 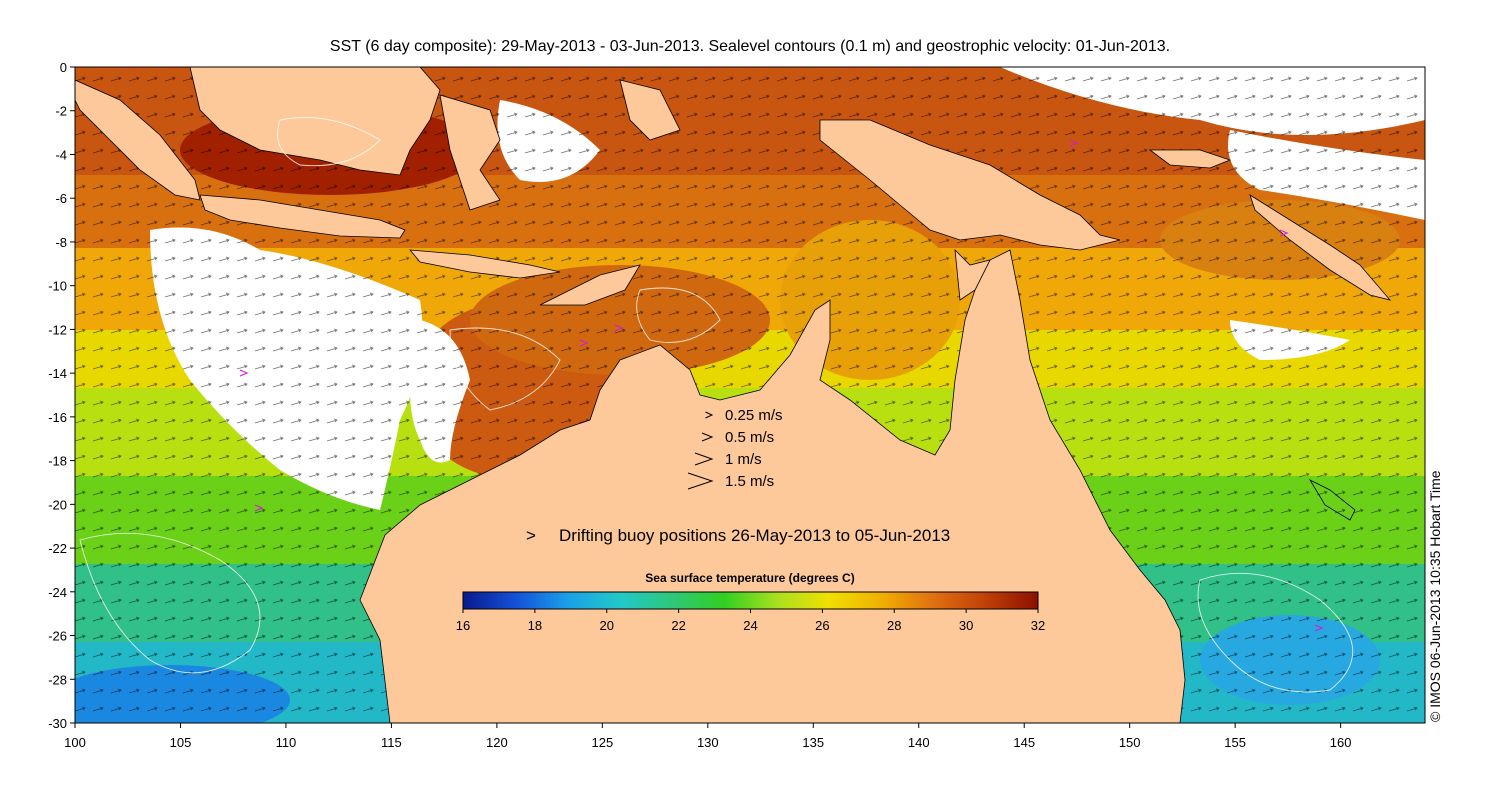 I want to click on timor-land, so click(x=590, y=285).